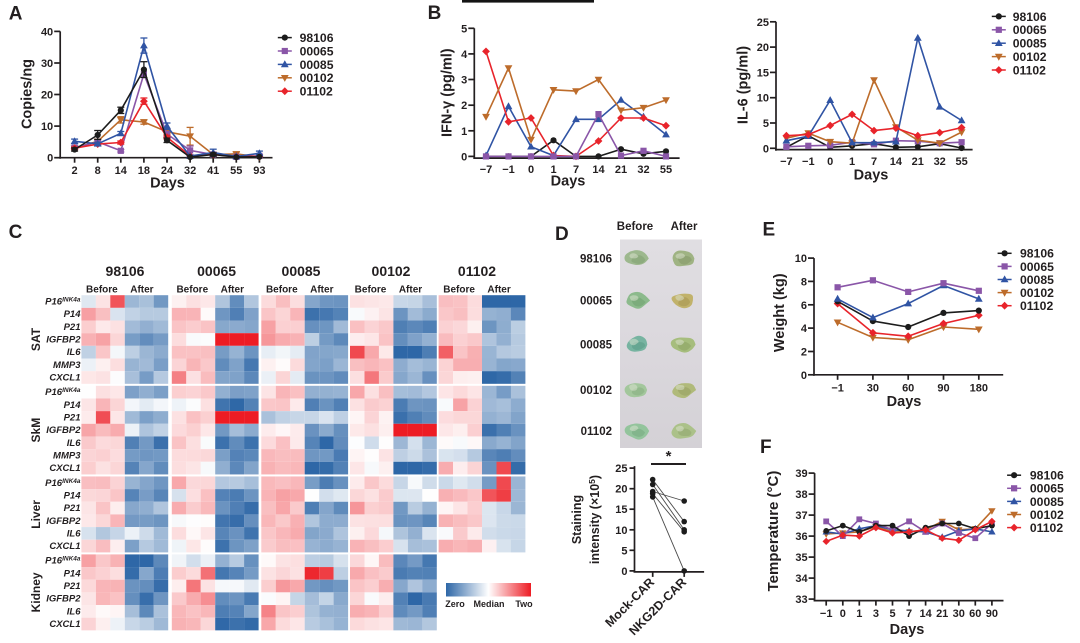  Describe the element at coordinates (961, 162) in the screenshot. I see `svg-text: 55` at that location.